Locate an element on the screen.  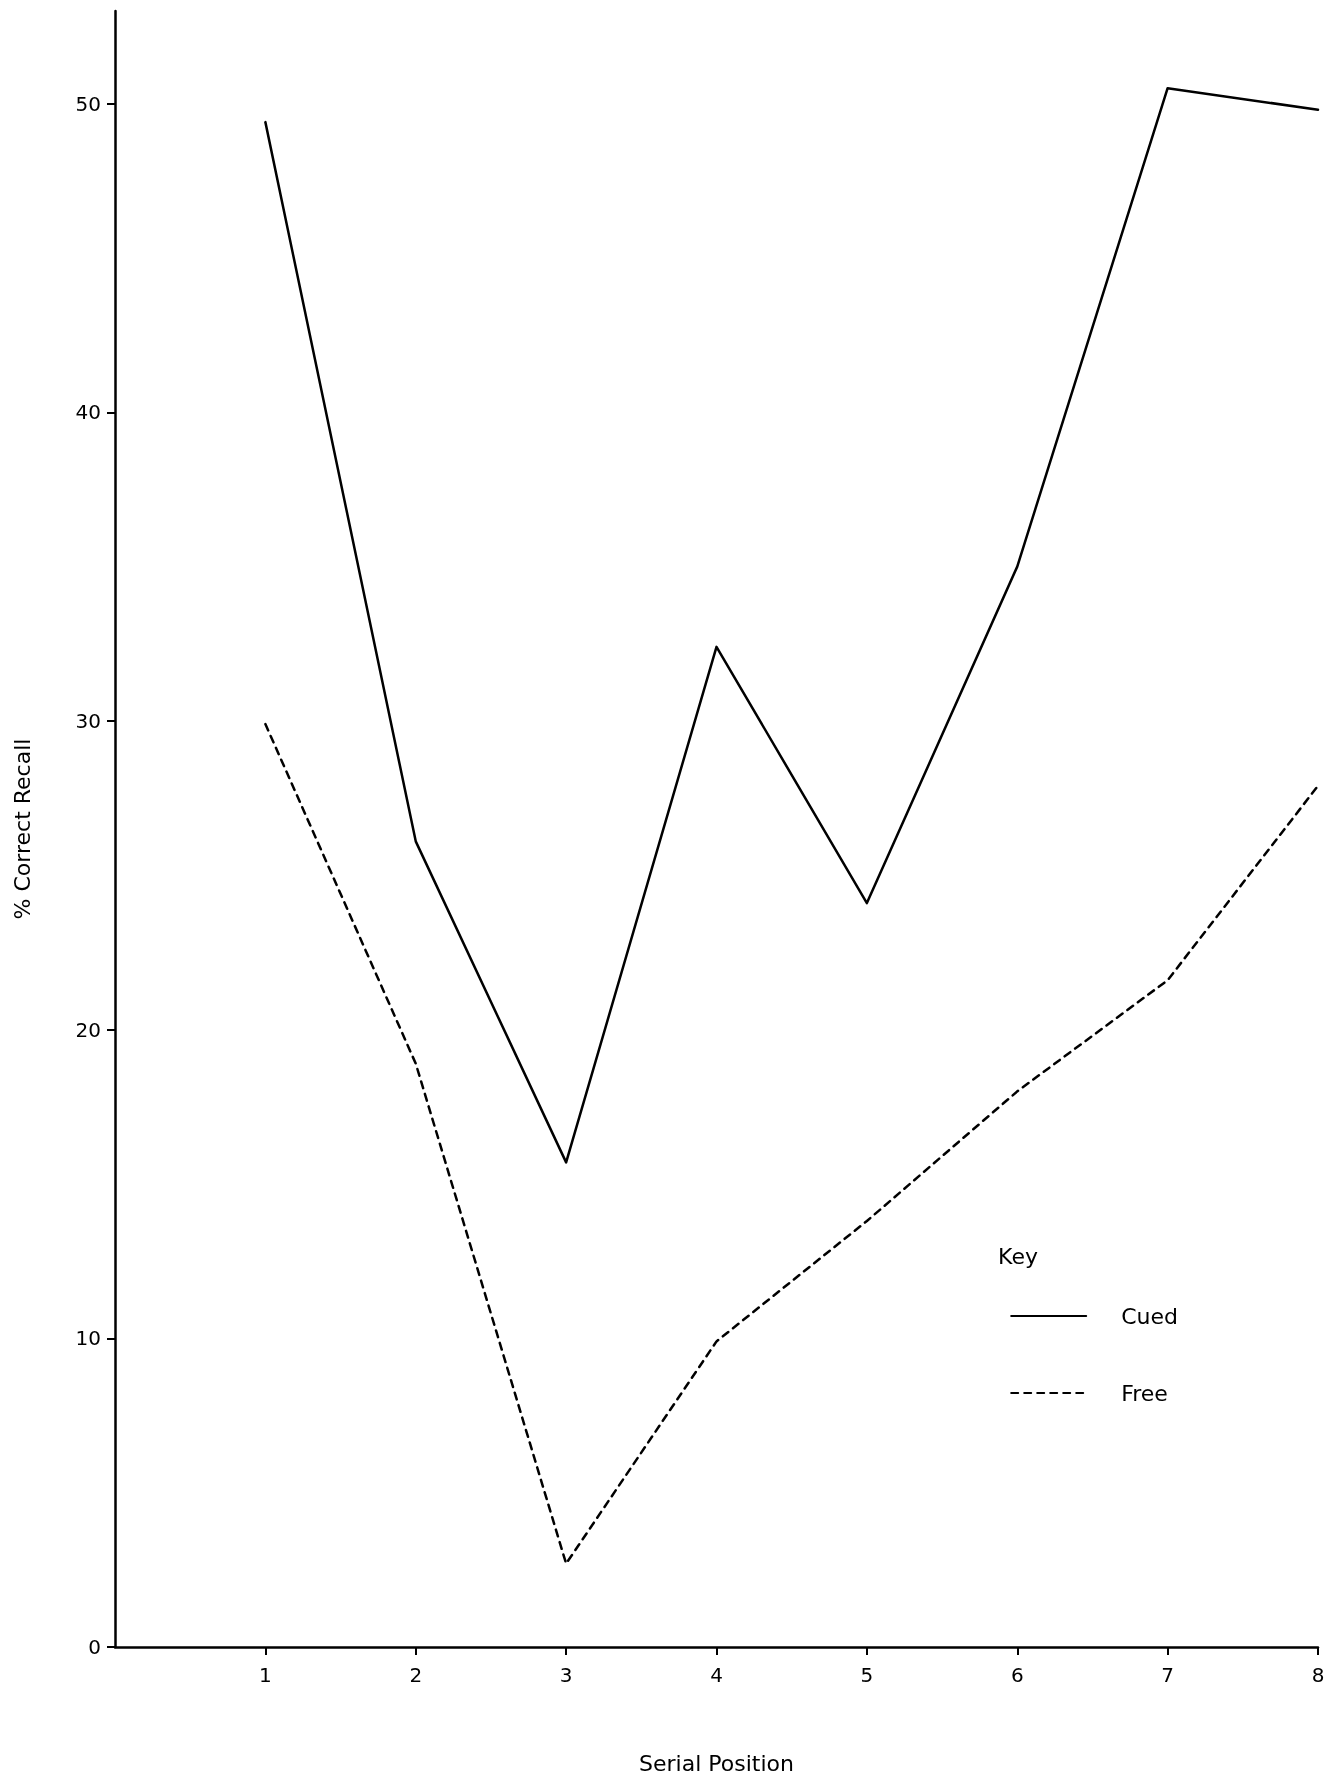
x-tick-label: 3 is located at coordinates (566, 1675).